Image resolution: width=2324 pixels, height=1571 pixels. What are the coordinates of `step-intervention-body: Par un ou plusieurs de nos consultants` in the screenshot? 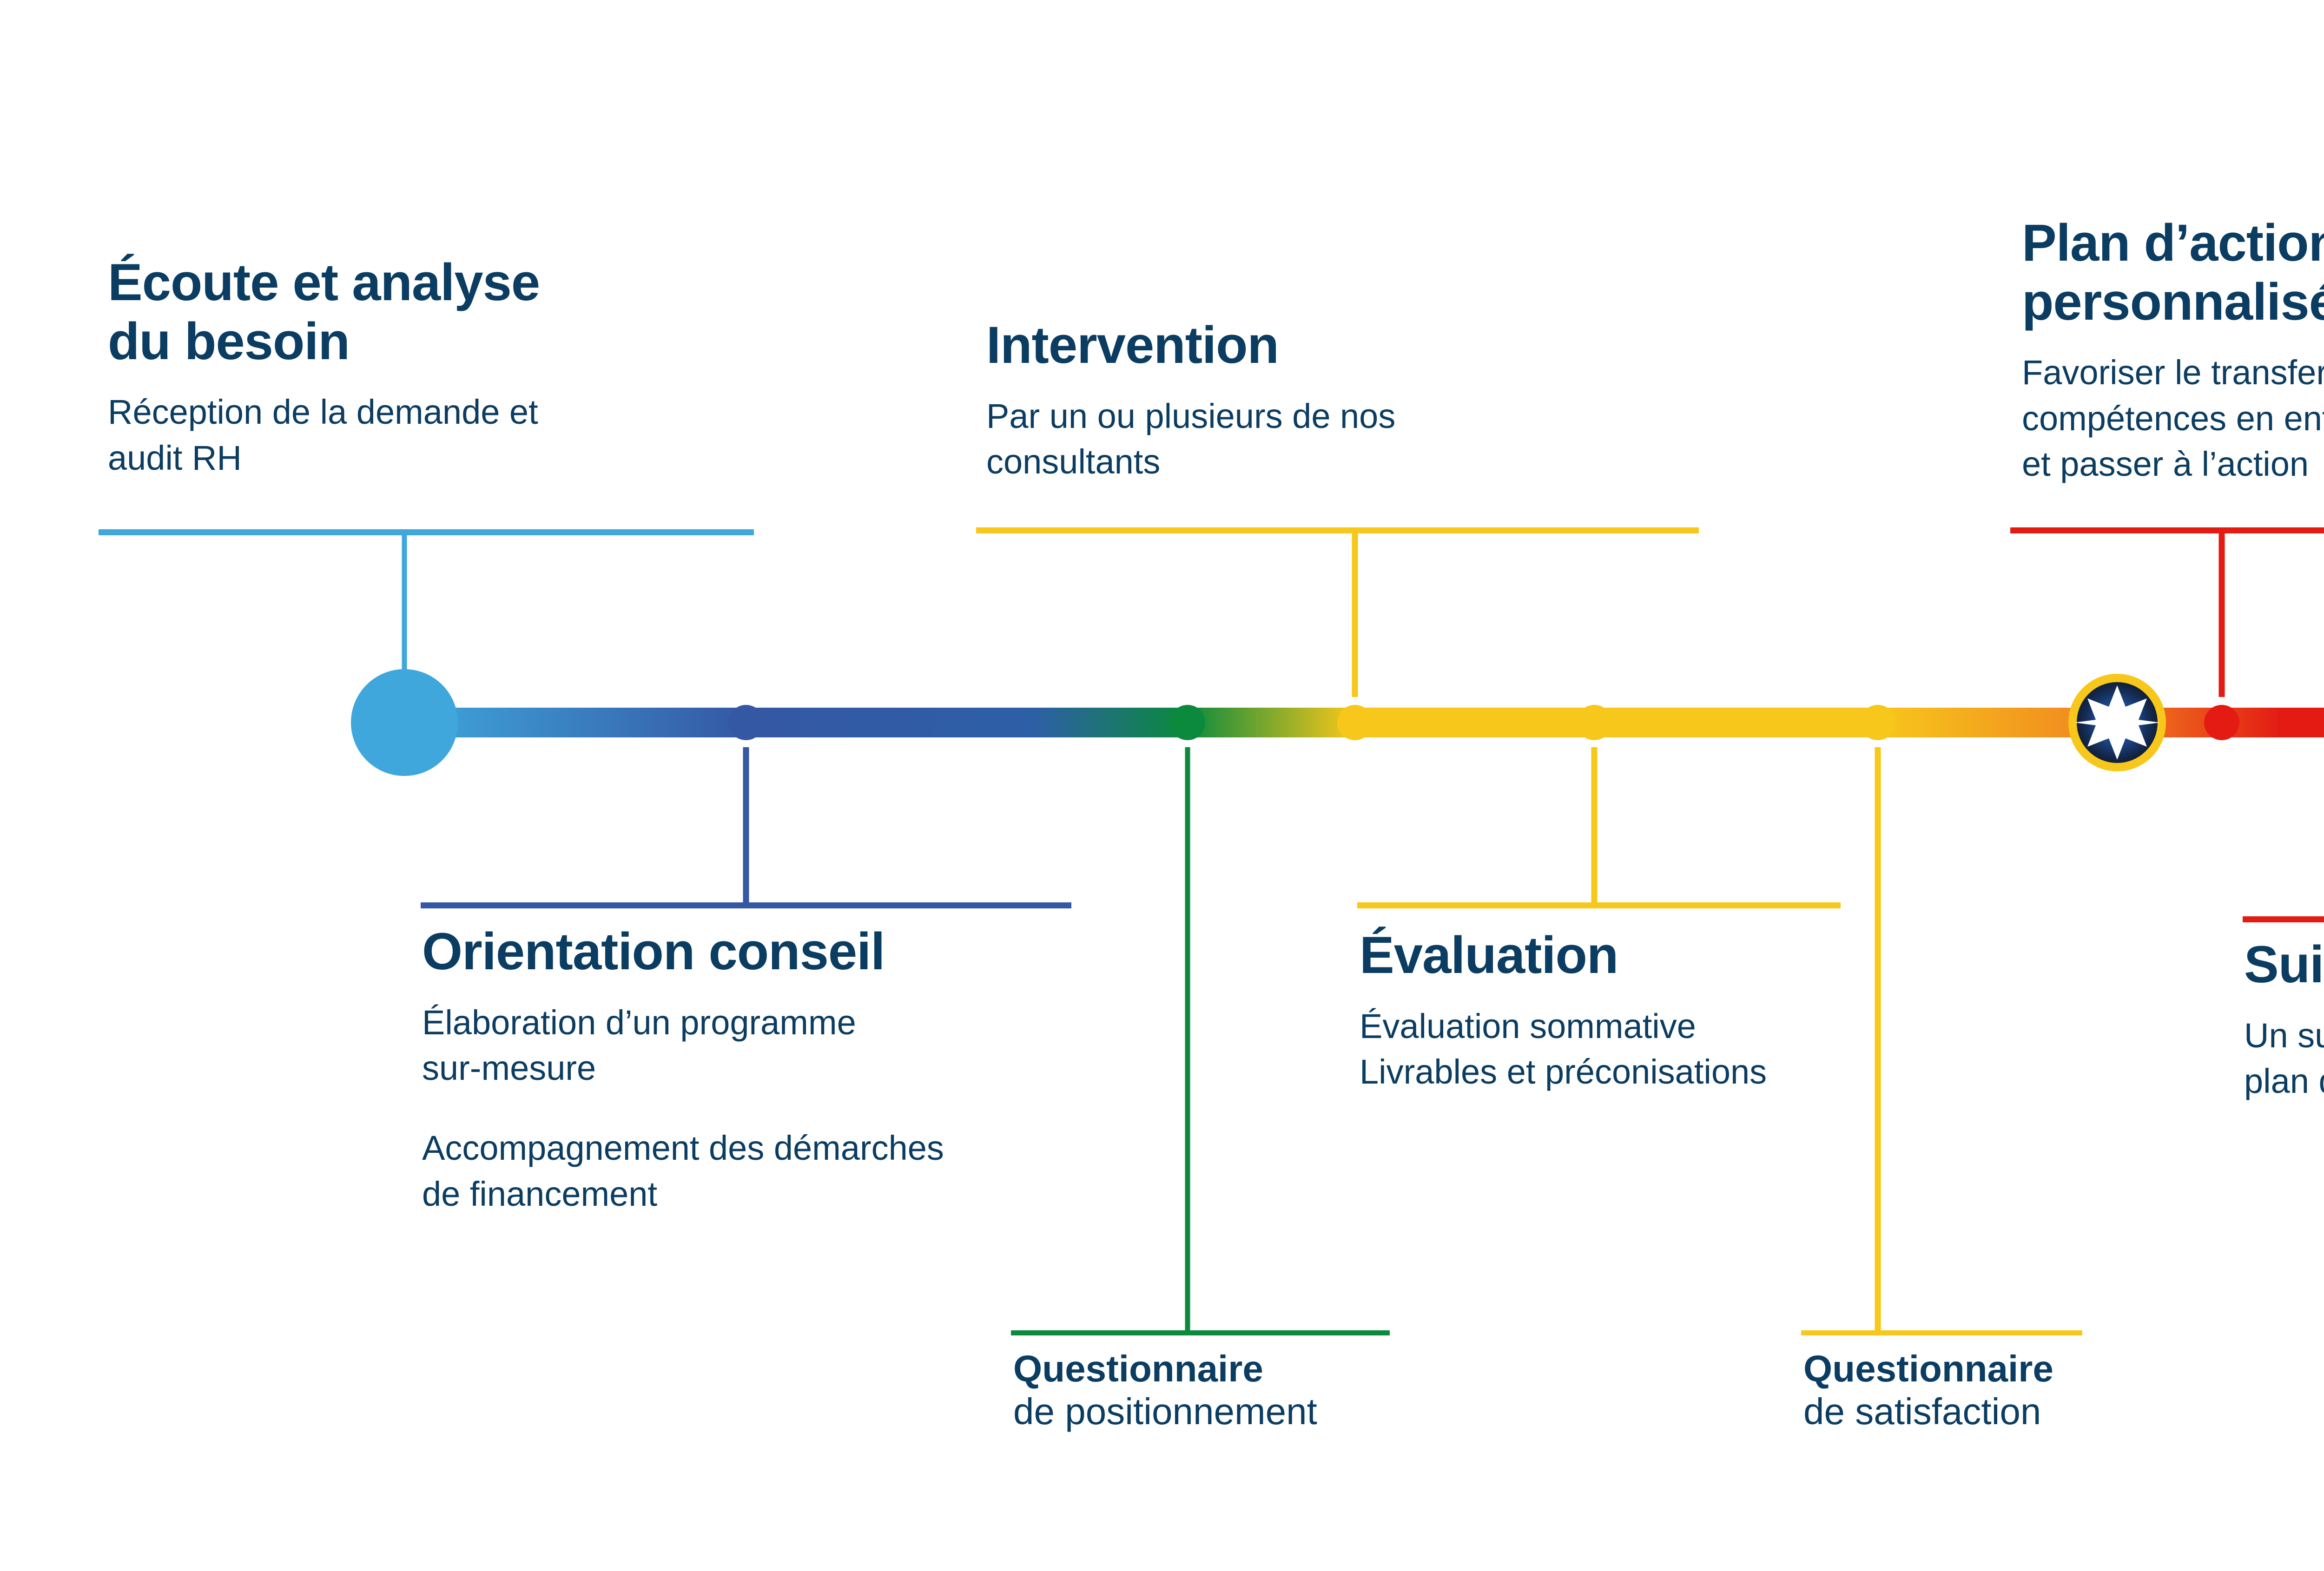 It's located at (1191, 439).